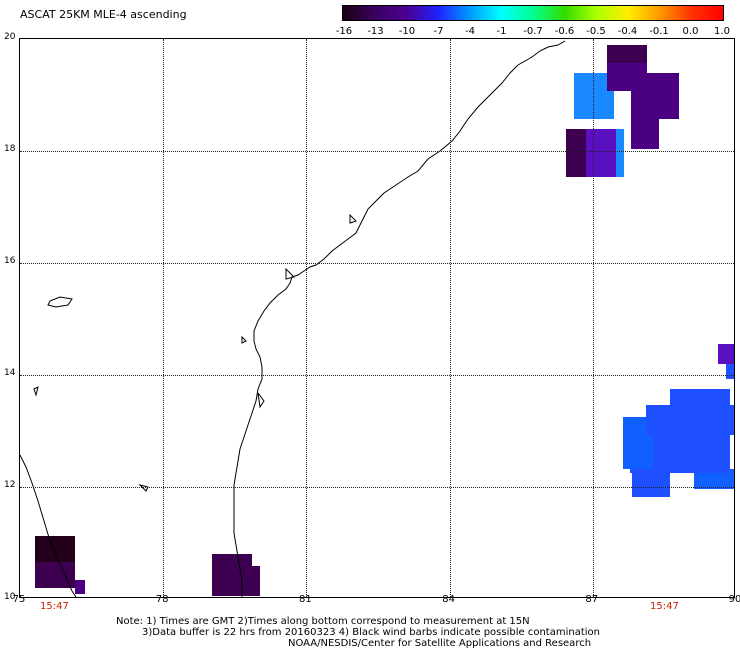 The width and height of the screenshot is (740, 650). I want to click on colorbar, so click(533, 13).